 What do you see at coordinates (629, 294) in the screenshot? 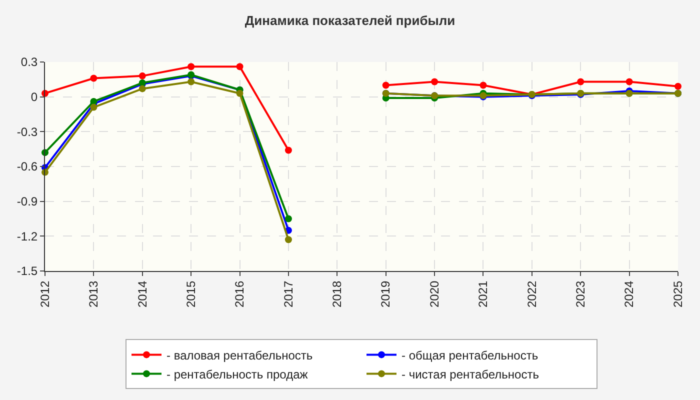
I see `x-tick-label: 2024` at bounding box center [629, 294].